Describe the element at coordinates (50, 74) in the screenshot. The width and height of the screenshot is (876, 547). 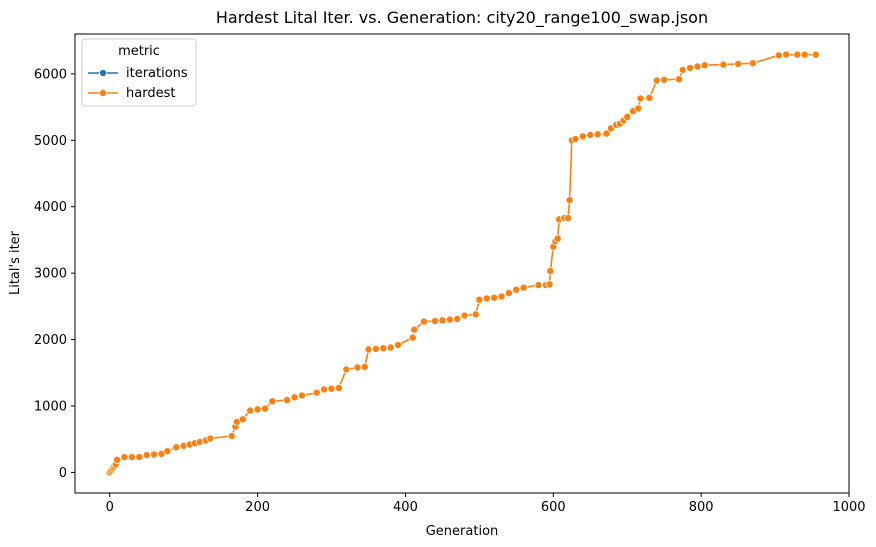
I see `y-tick-label: 6000` at that location.